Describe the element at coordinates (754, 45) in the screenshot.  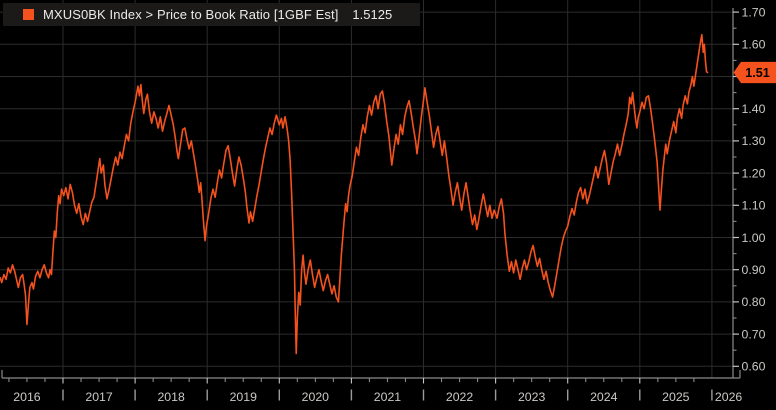
I see `y-axis-label: 1.60` at that location.